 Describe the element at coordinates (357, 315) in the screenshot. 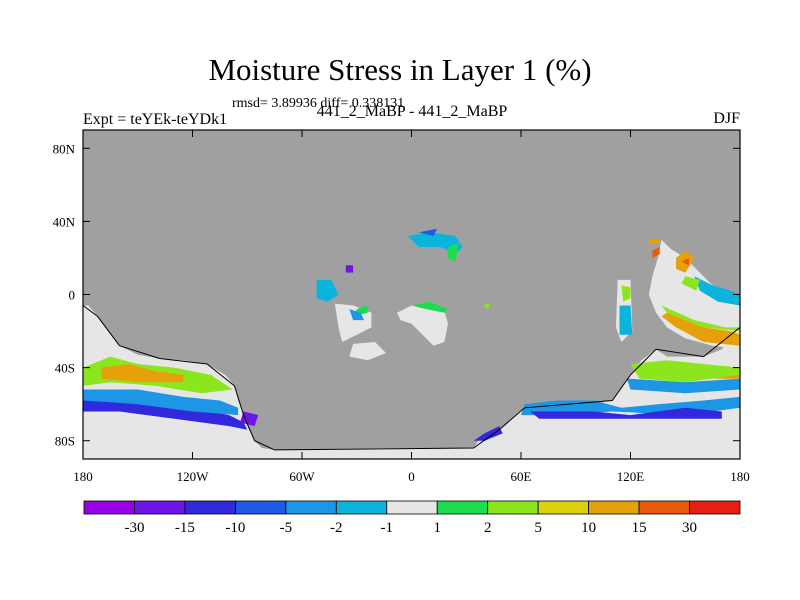

I see `atlantic-blue-edge` at that location.